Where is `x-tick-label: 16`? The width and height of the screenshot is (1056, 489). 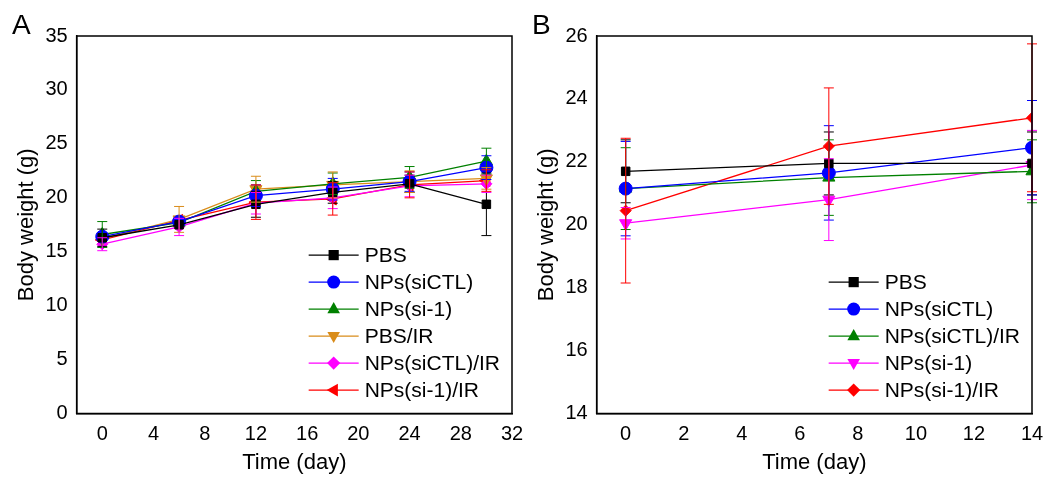
x-tick-label: 16 is located at coordinates (307, 433).